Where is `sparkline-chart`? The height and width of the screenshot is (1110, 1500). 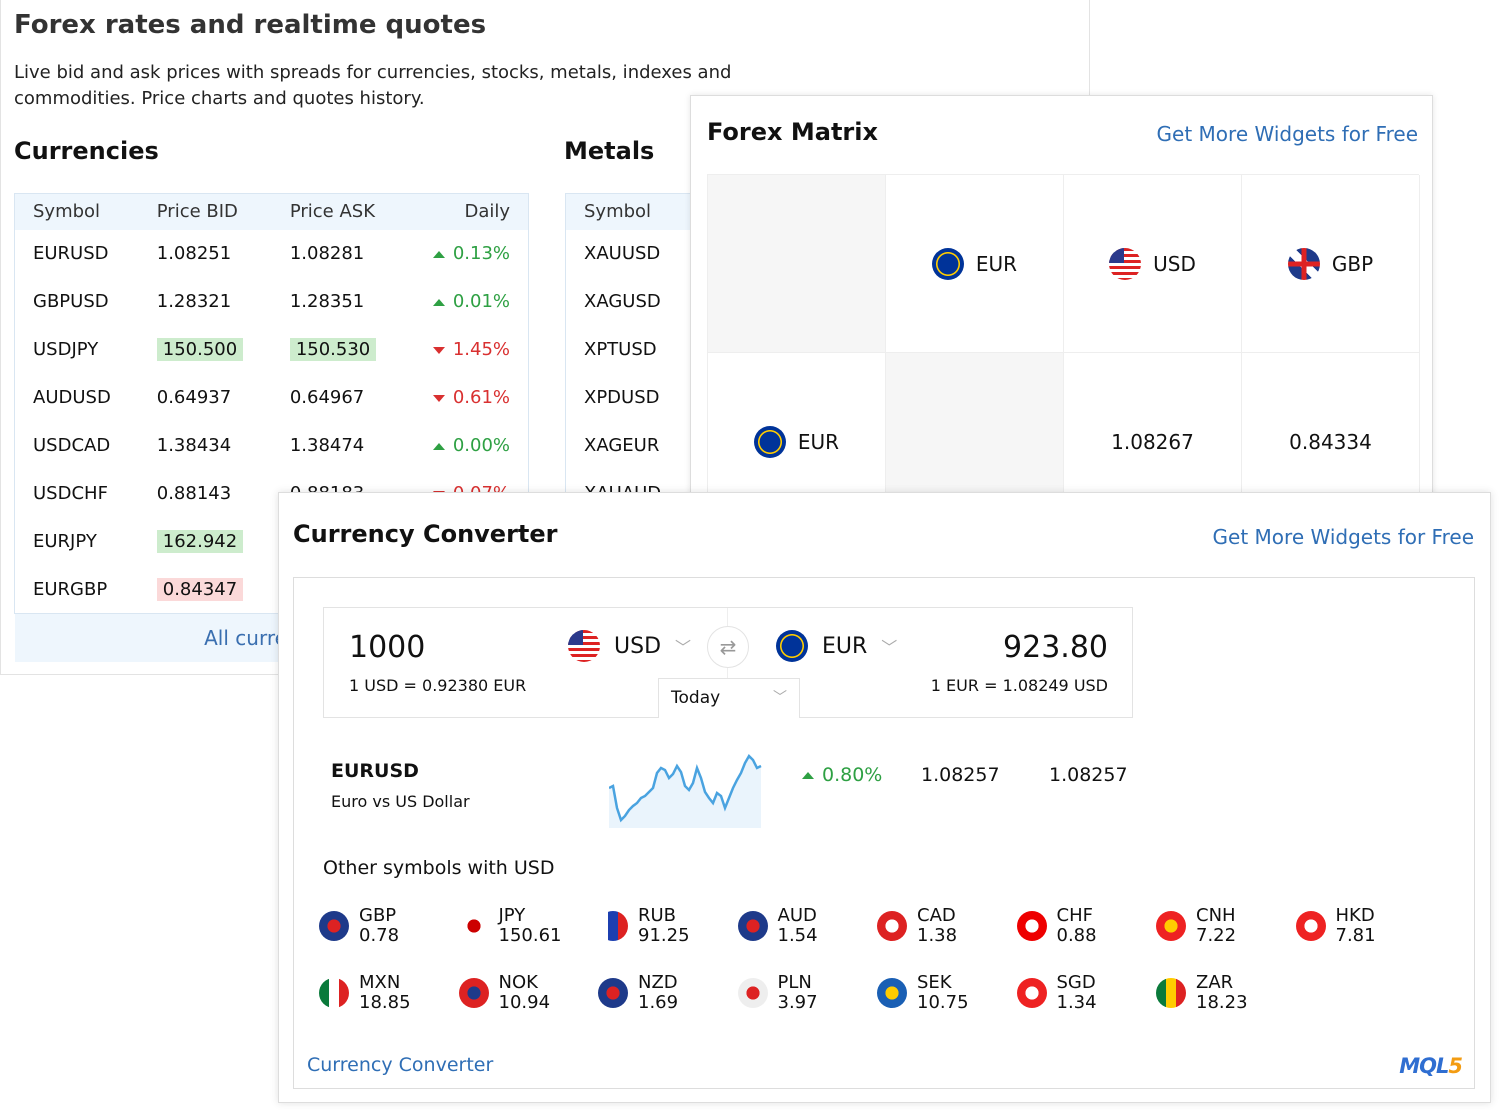 sparkline-chart is located at coordinates (685, 790).